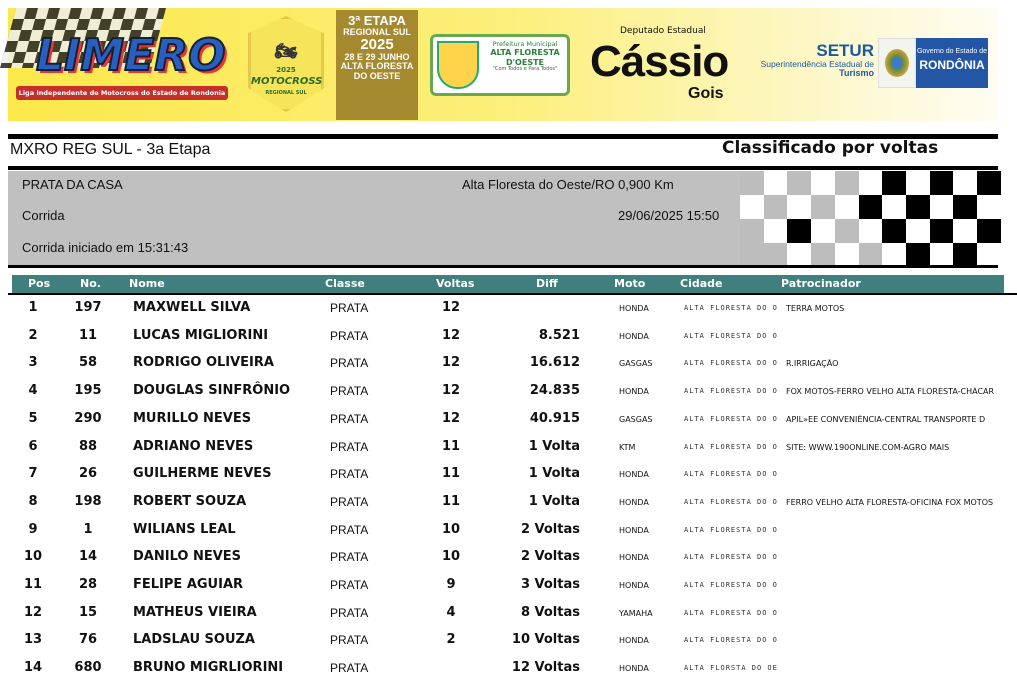 Image resolution: width=1017 pixels, height=689 pixels. What do you see at coordinates (525, 53) in the screenshot?
I see `prefeitura-line: ALTA FLORESTA` at bounding box center [525, 53].